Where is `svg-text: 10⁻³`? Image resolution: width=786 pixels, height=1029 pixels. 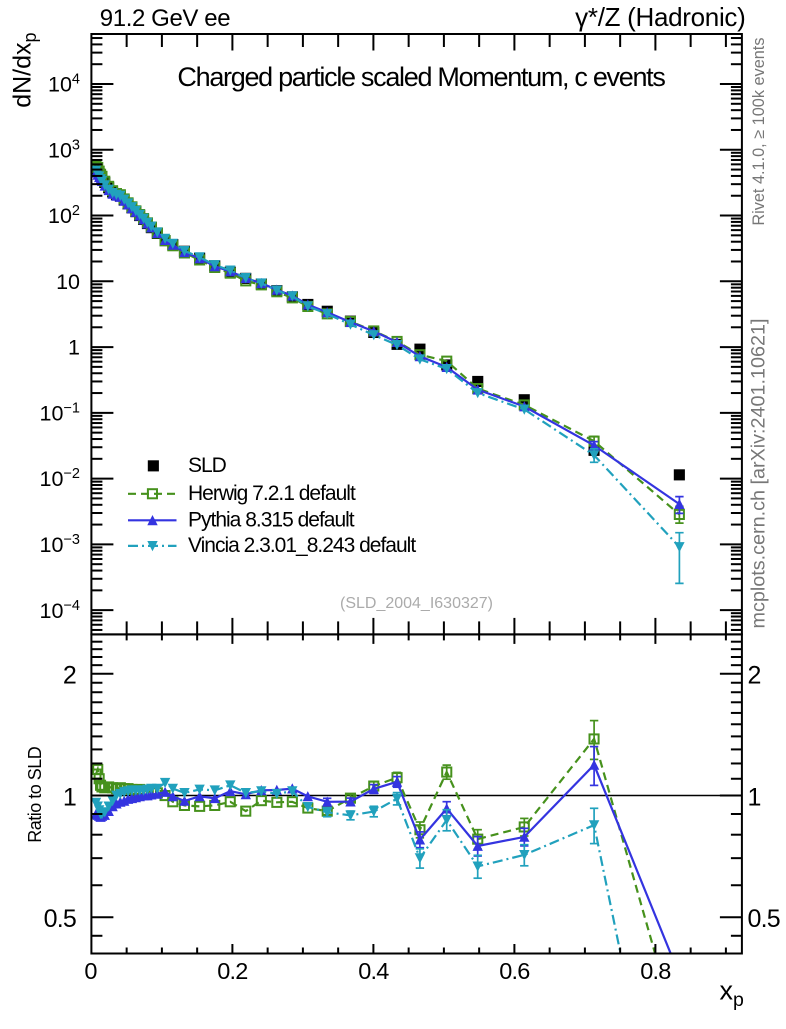
svg-text: 10⁻³ is located at coordinates (60, 544).